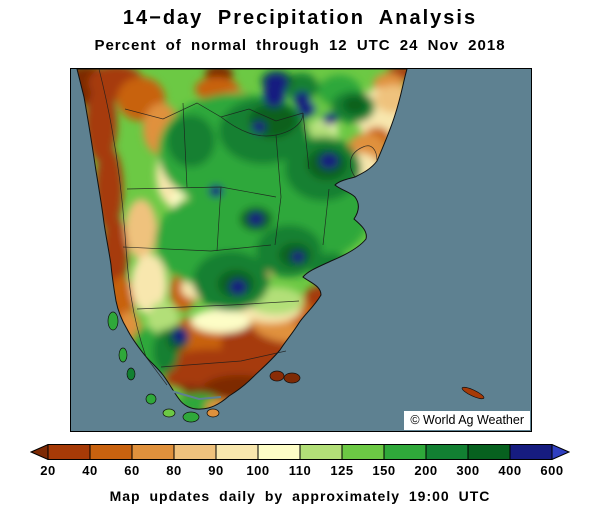 The height and width of the screenshot is (523, 600). I want to click on south-georgia-island, so click(473, 393).